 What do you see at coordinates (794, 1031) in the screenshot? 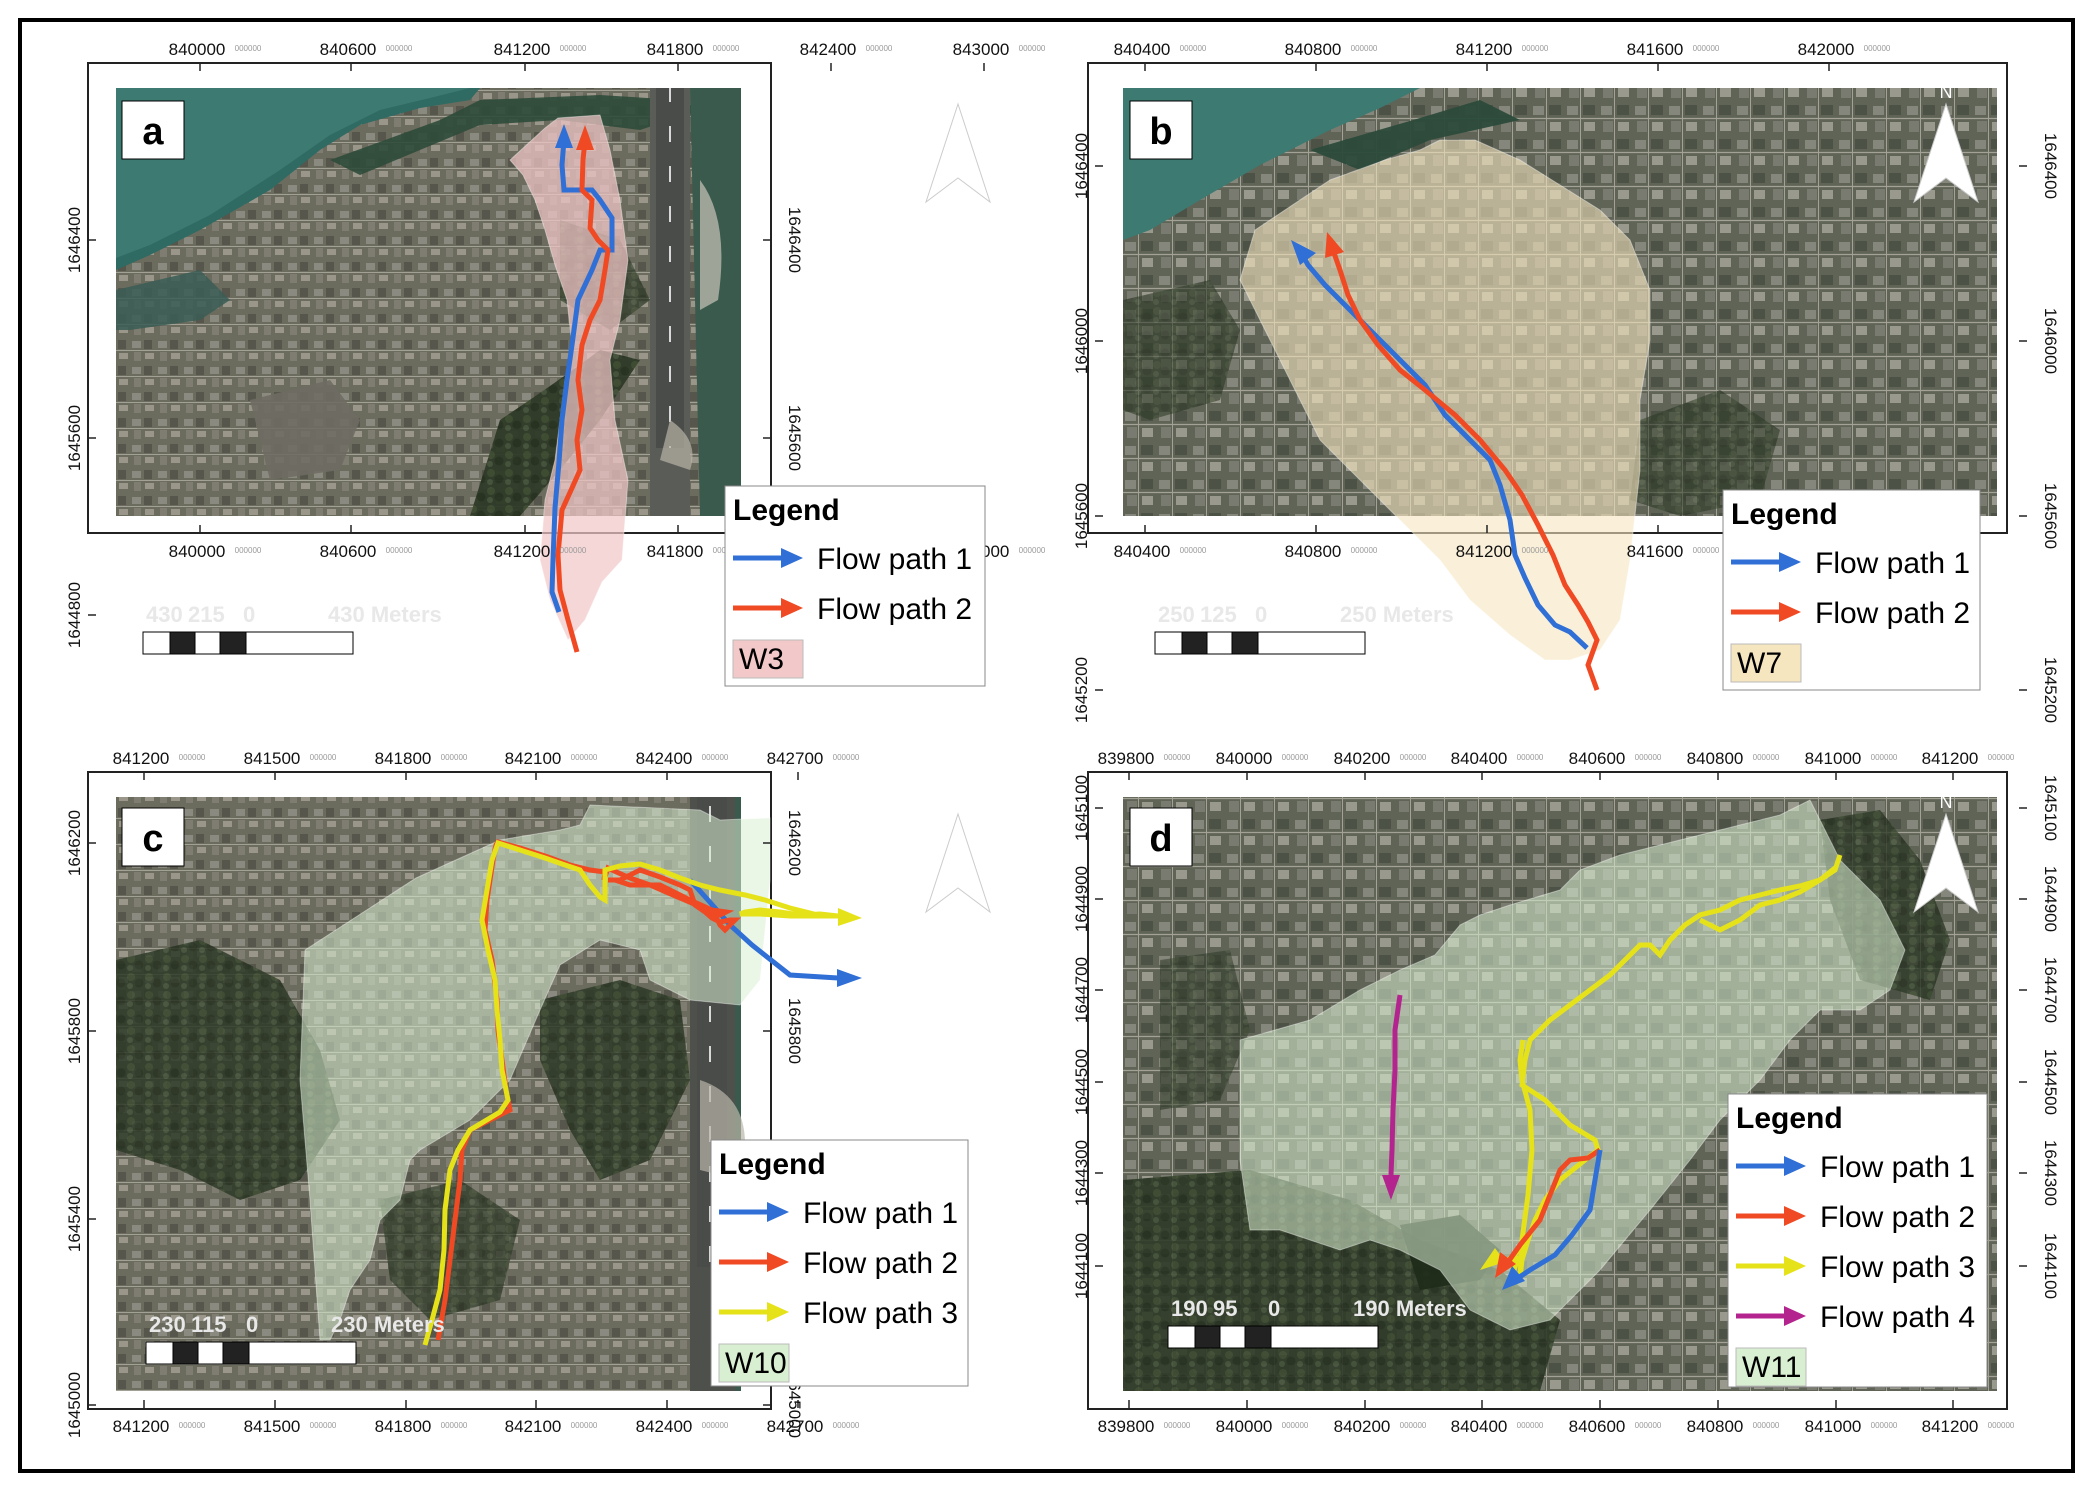
I see `y-tick-label-right: 1645800` at bounding box center [794, 1031].